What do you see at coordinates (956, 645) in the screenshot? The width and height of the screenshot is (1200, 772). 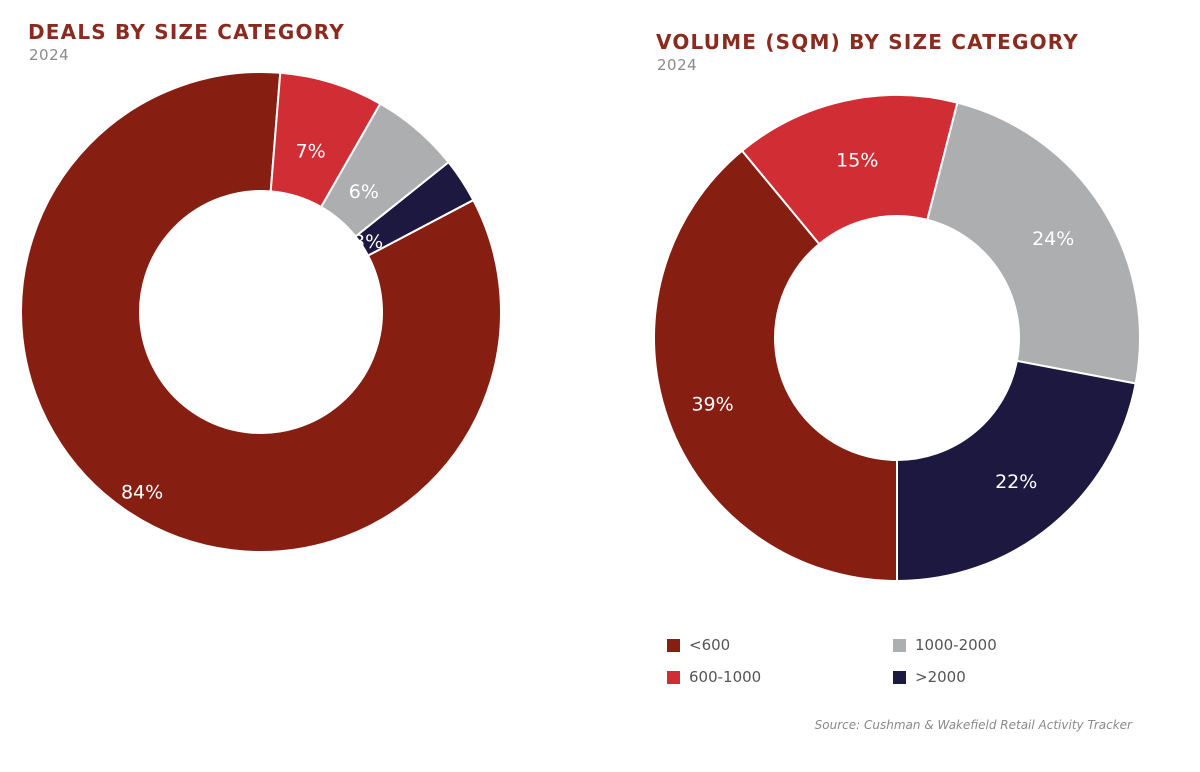 I see `legend-label: 1000-2000` at bounding box center [956, 645].